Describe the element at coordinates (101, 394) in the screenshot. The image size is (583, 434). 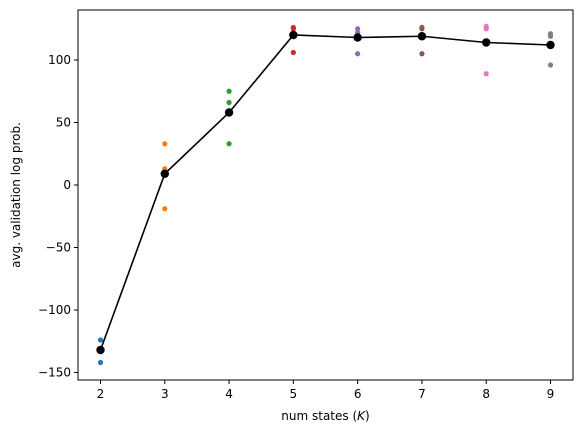
I see `x-tick-label: 2` at that location.